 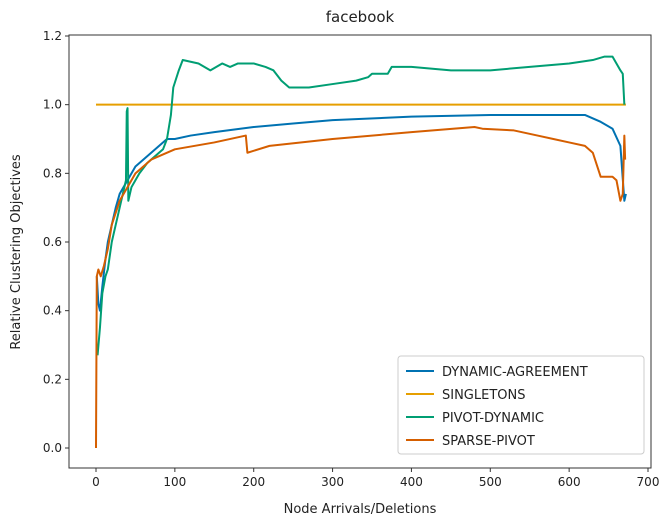 I want to click on x-tick-label: 700, so click(x=648, y=482).